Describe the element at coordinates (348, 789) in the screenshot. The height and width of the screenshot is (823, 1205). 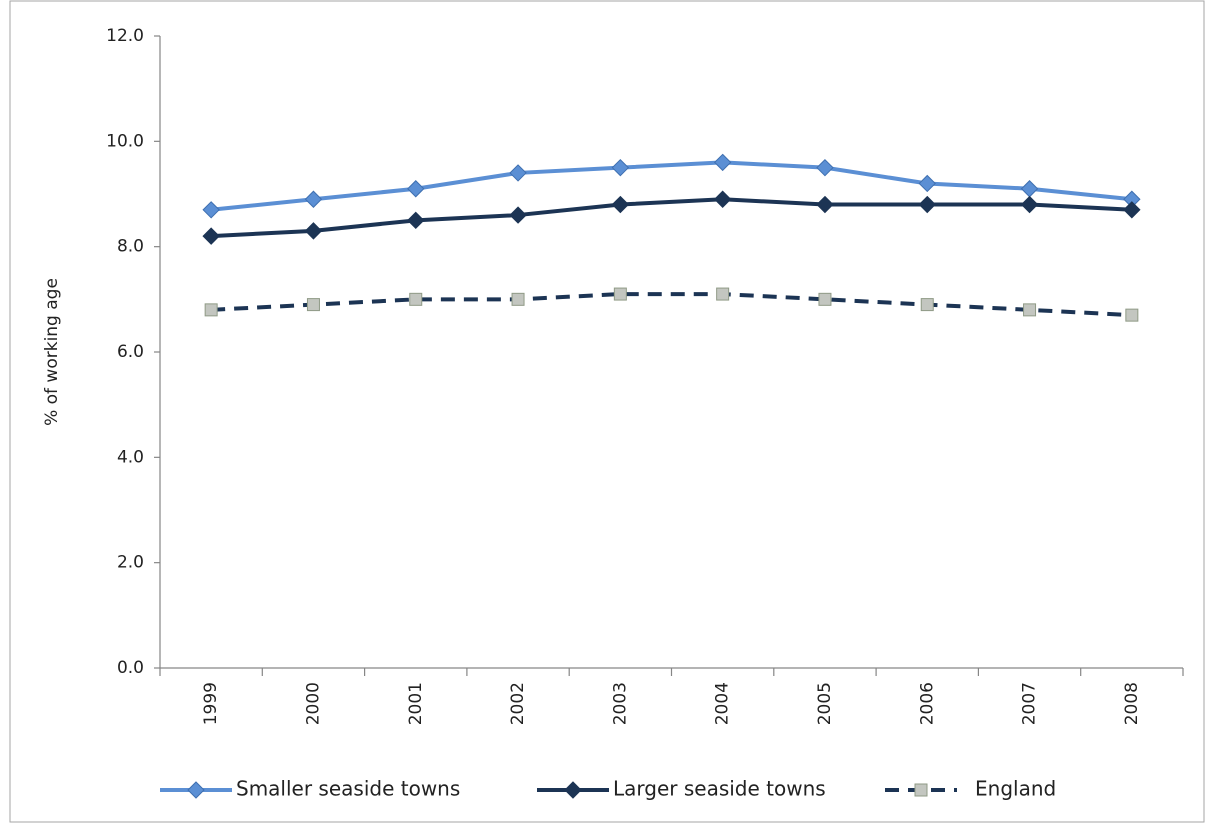
I see `legend-label: Smaller seaside towns` at that location.